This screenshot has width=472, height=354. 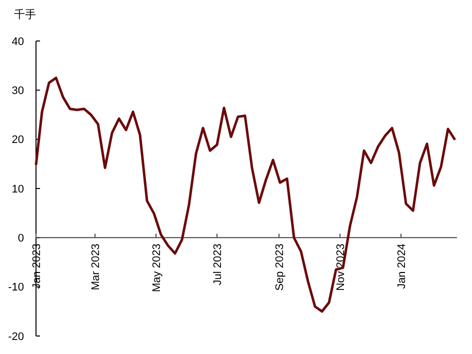 What do you see at coordinates (402, 266) in the screenshot?
I see `x-tick-label: Jan 2024` at bounding box center [402, 266].